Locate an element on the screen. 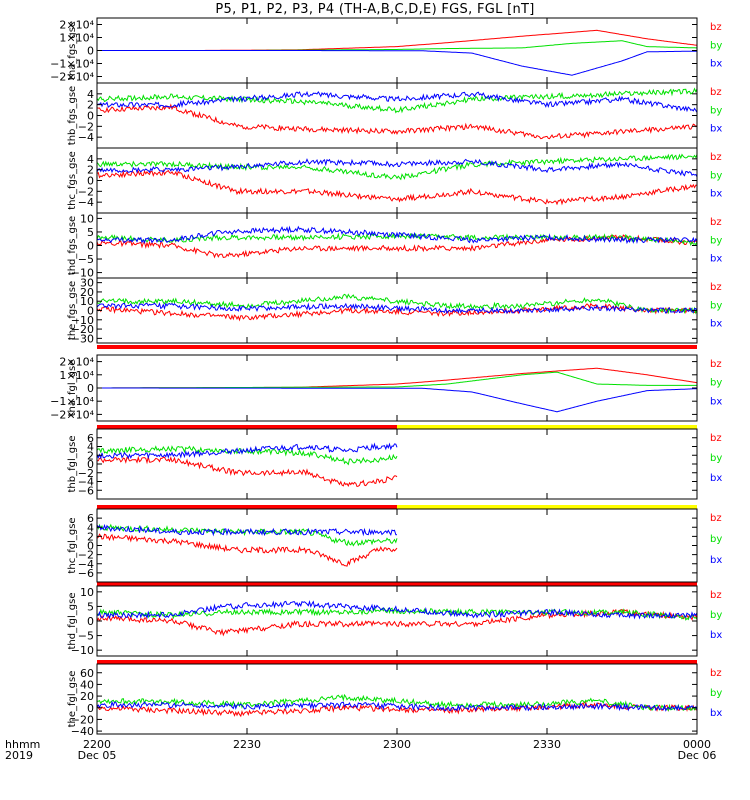  x-tick-label: 2330 is located at coordinates (547, 744).